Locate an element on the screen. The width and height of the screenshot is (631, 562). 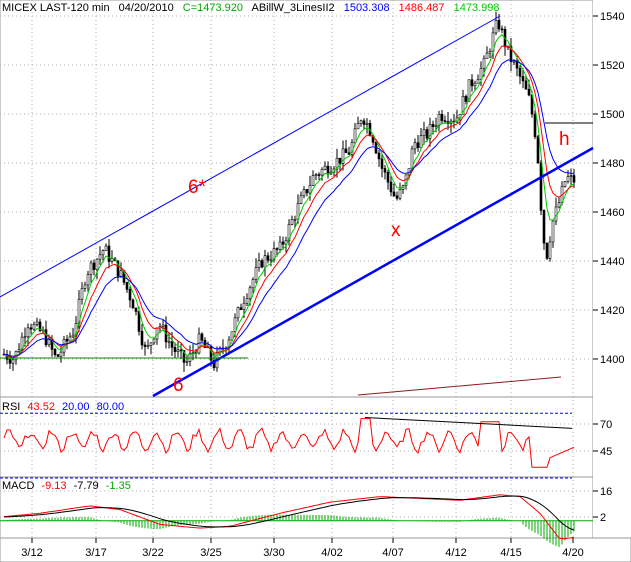
date-tick-label: 3/30 is located at coordinates (273, 553).